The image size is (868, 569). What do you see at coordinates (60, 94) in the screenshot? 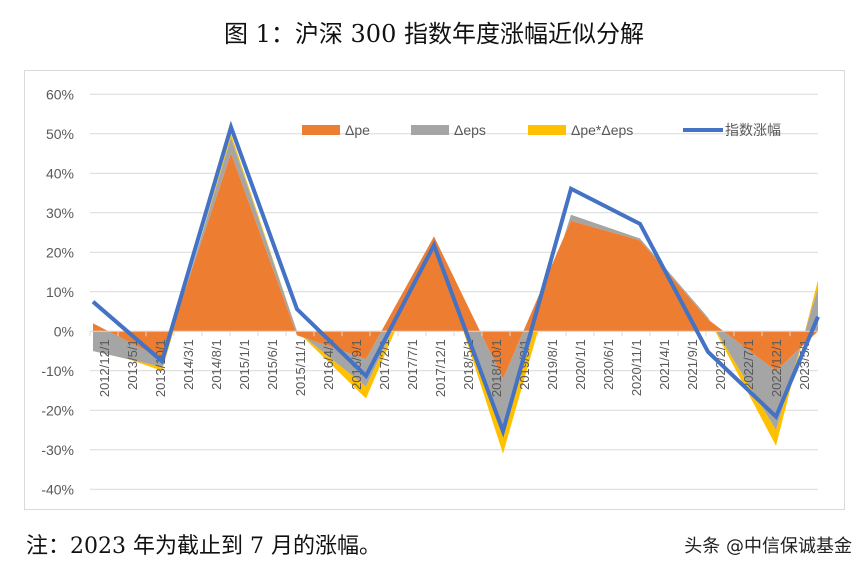
I see `y-tick-label: 60%` at bounding box center [60, 94].